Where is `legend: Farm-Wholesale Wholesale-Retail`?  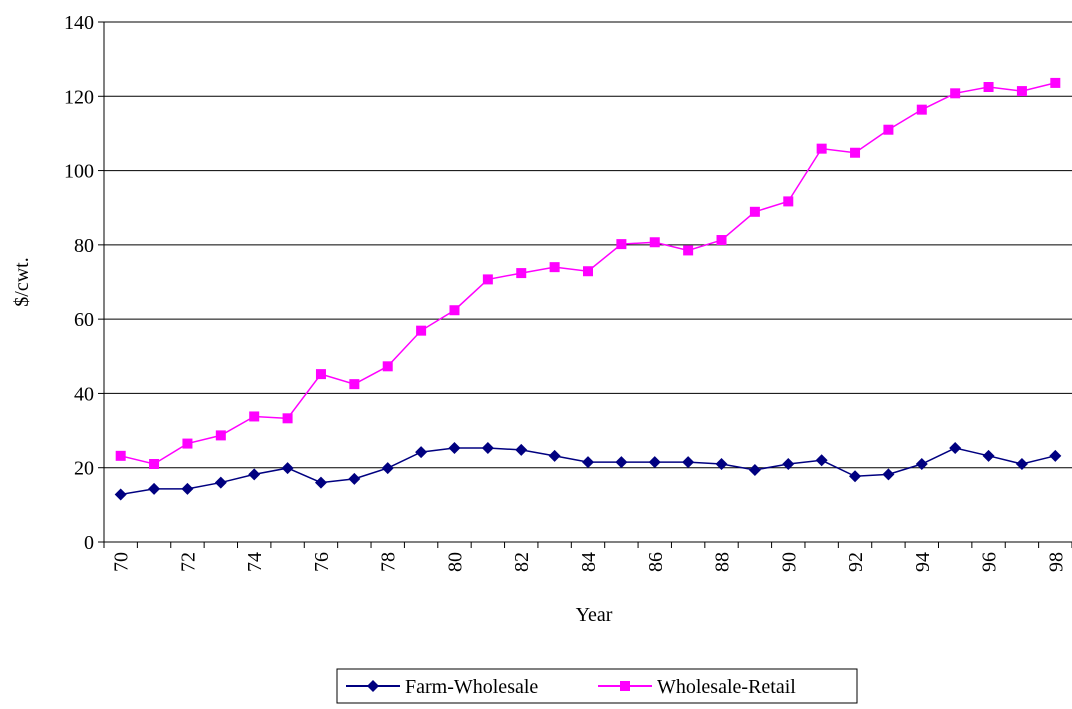
legend: Farm-Wholesale Wholesale-Retail is located at coordinates (597, 686).